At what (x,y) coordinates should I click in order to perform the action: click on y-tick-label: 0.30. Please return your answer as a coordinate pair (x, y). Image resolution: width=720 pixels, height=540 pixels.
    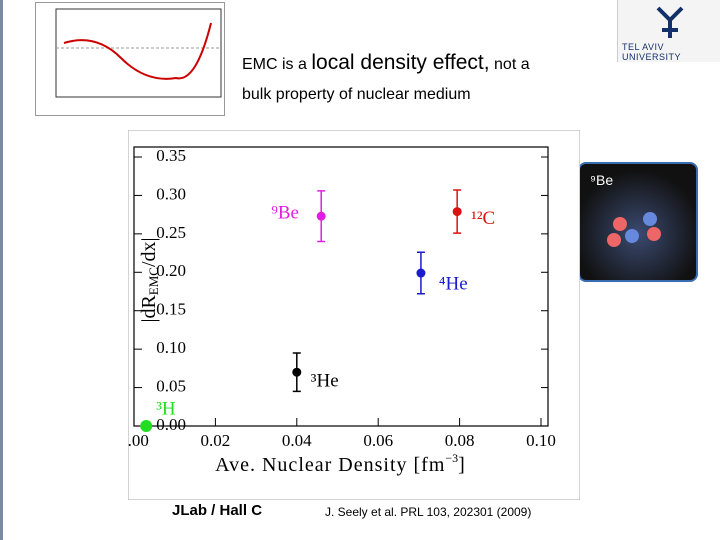
    Looking at the image, I should click on (171, 193).